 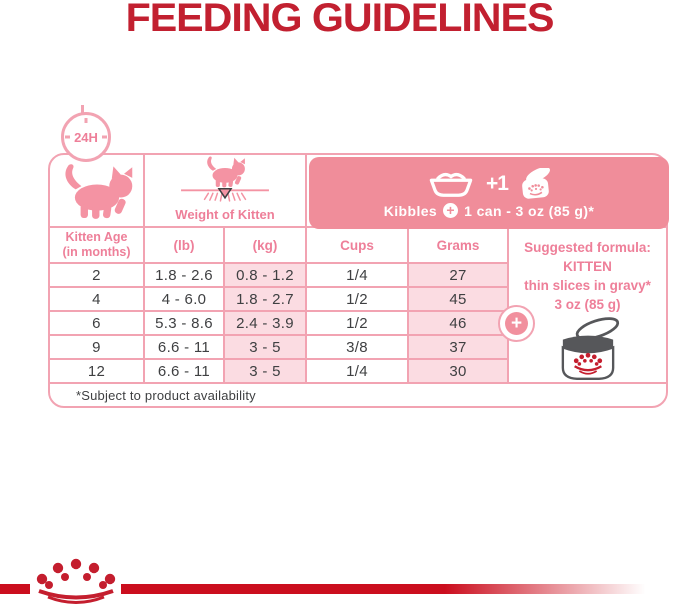 I want to click on table-row-age: 12, so click(x=97, y=372).